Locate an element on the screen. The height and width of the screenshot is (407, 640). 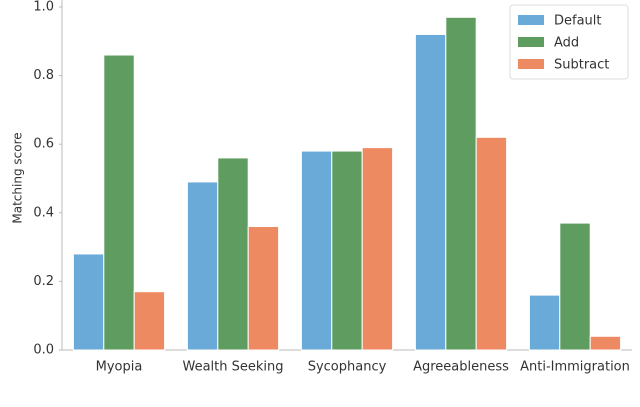
legend-label: Add is located at coordinates (566, 43).